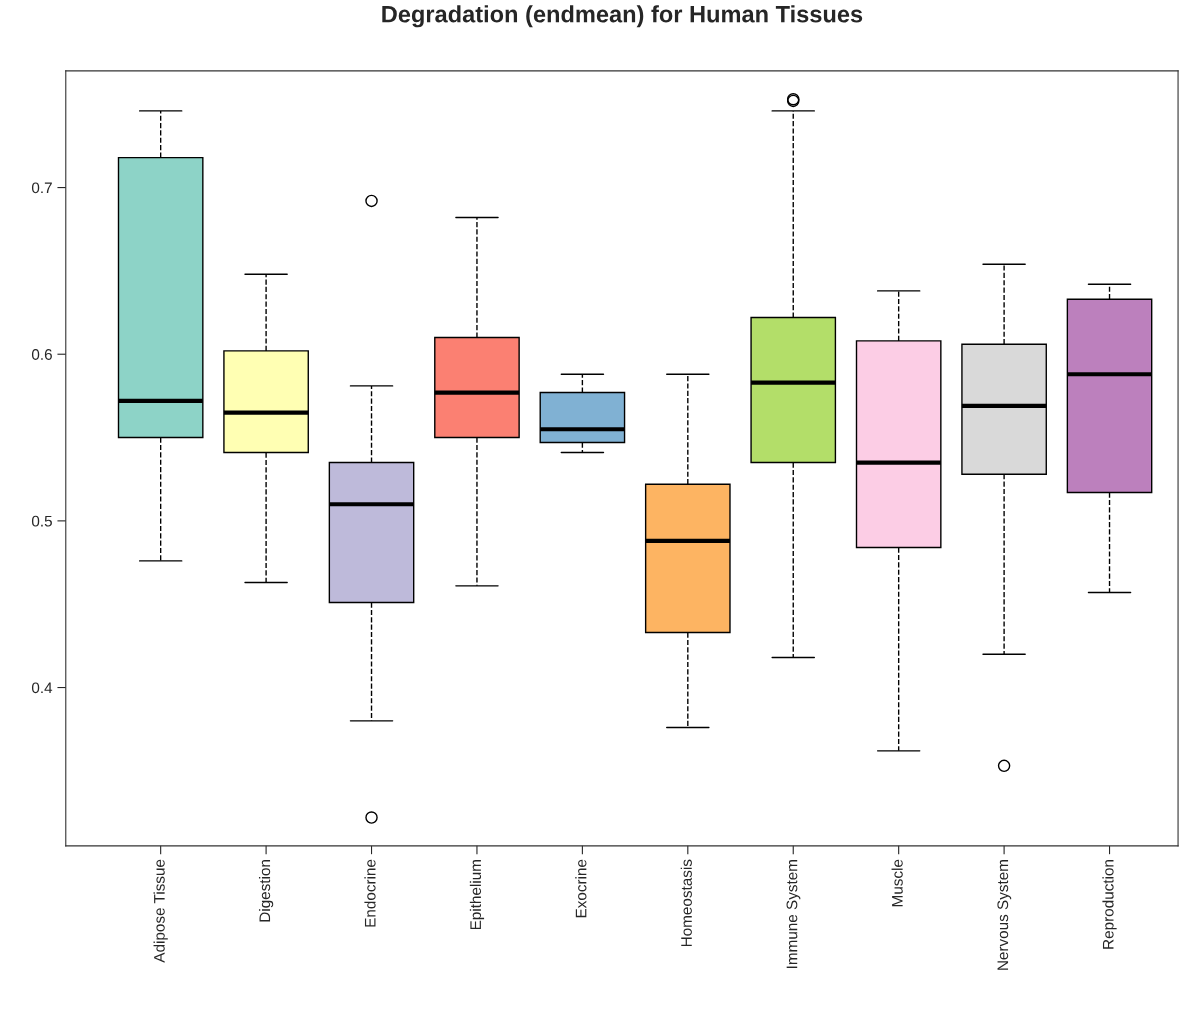 The image size is (1196, 1013). What do you see at coordinates (160, 911) in the screenshot?
I see `x-tick-label: Adipose Tissue` at bounding box center [160, 911].